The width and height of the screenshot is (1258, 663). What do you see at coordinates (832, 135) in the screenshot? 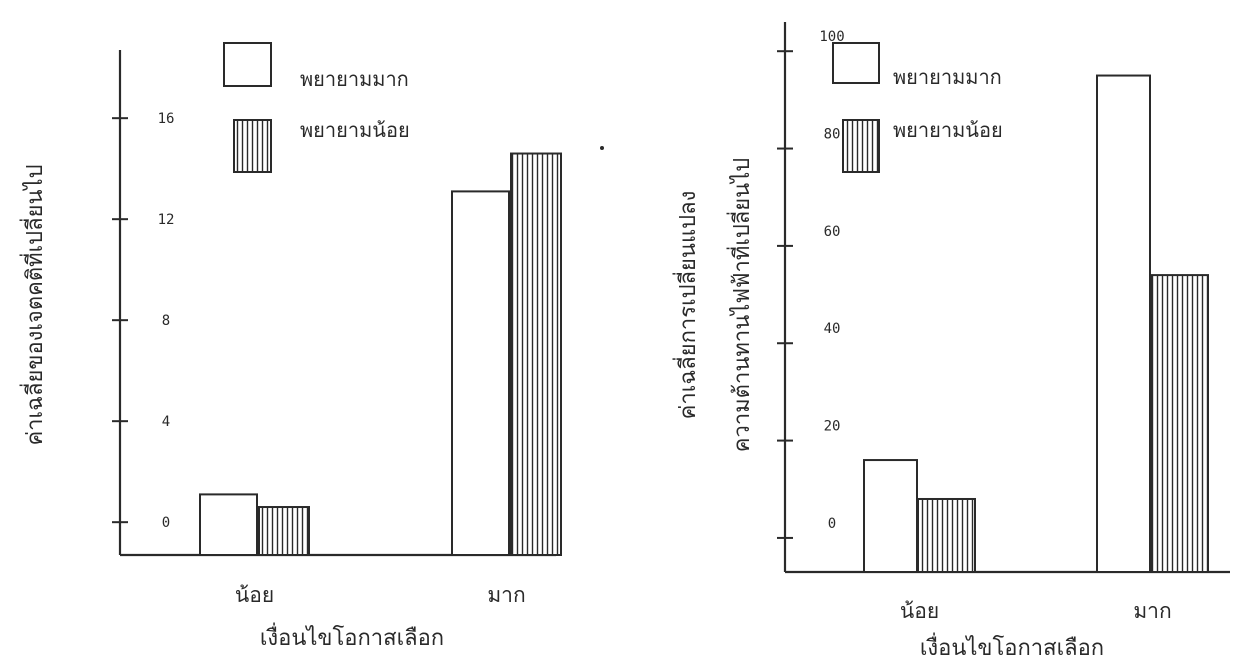
I see `y-tick-label: 80` at bounding box center [832, 135].